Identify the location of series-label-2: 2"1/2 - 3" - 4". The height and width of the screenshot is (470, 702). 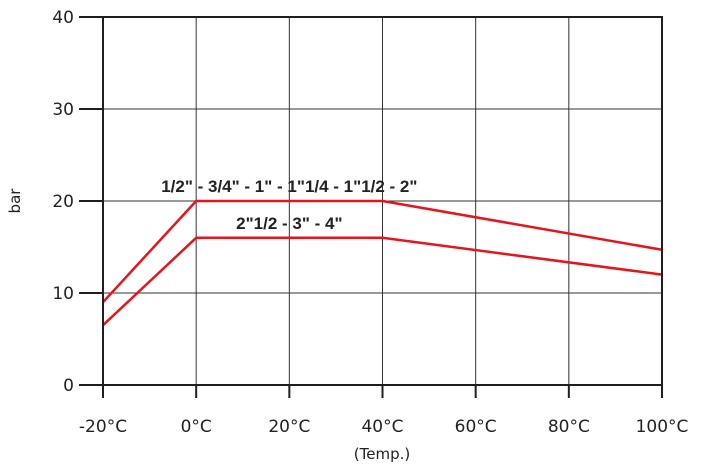
(289, 223).